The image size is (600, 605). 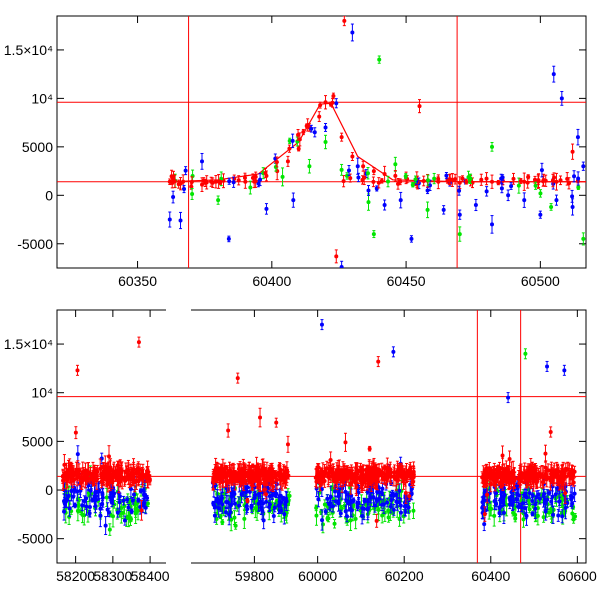 I want to click on bottom-ytick-label: 10⁴, so click(x=42, y=393).